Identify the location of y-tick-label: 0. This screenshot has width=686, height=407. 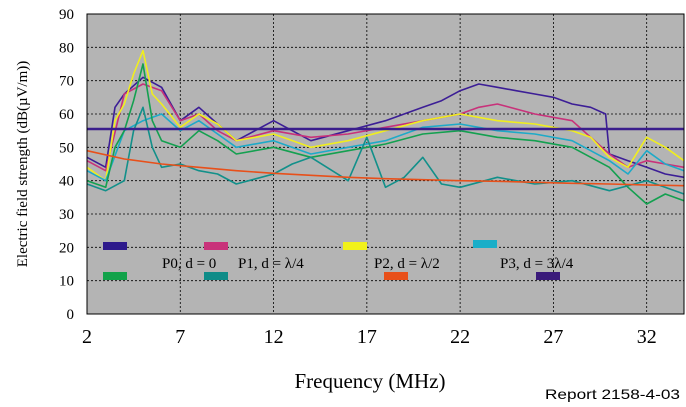
(71, 315).